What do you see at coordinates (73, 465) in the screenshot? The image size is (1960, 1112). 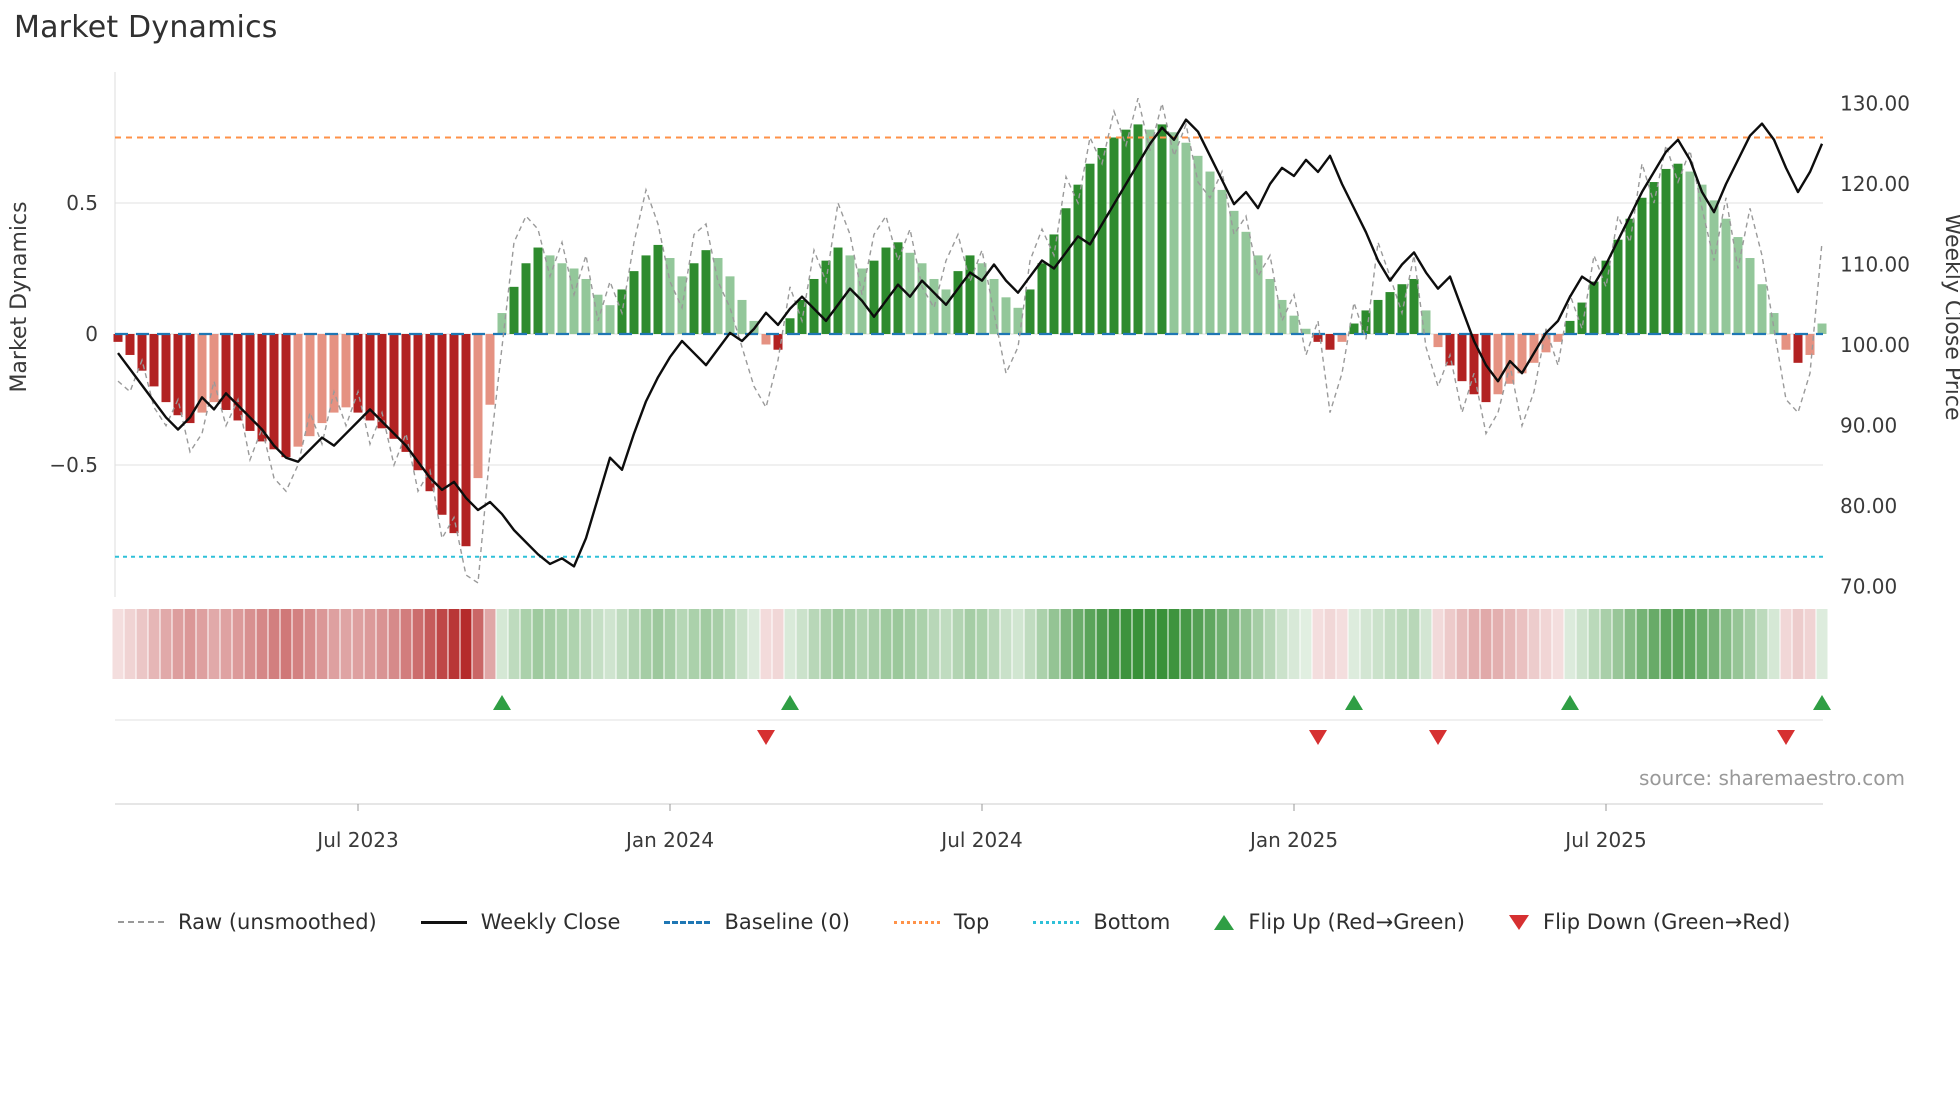 I see `svg-text: −0.5` at bounding box center [73, 465].